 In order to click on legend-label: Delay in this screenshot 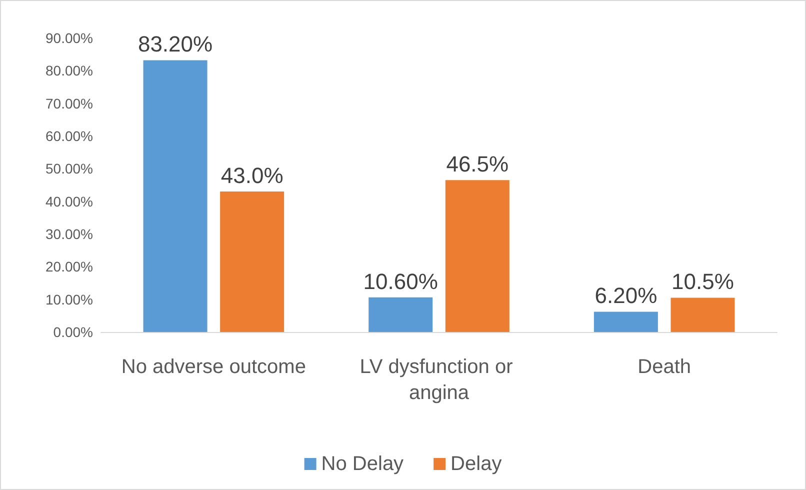, I will do `click(476, 464)`.